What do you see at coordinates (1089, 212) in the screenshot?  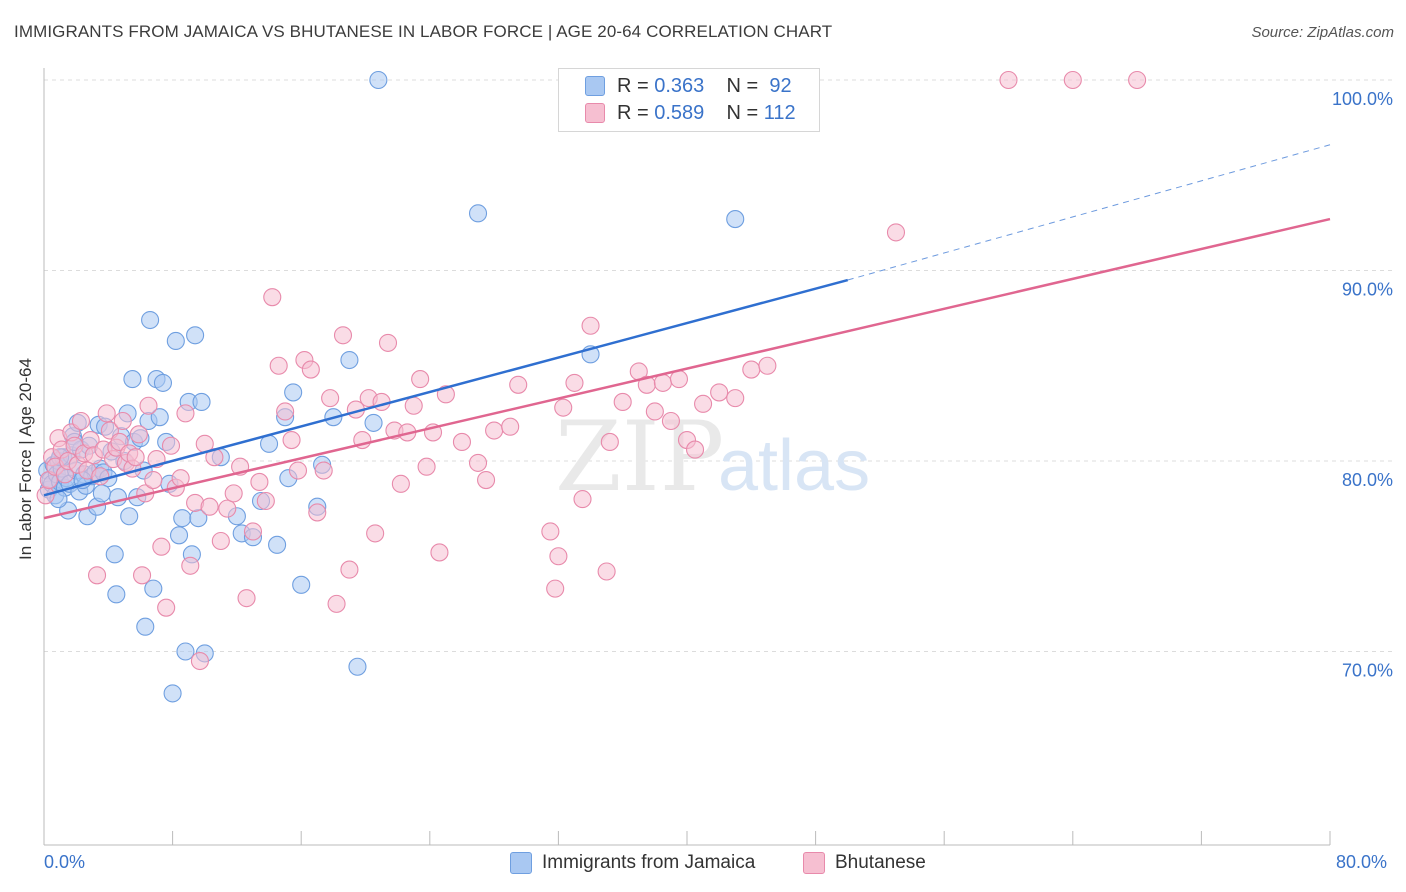 I see `jamaica-trend-extension` at bounding box center [1089, 212].